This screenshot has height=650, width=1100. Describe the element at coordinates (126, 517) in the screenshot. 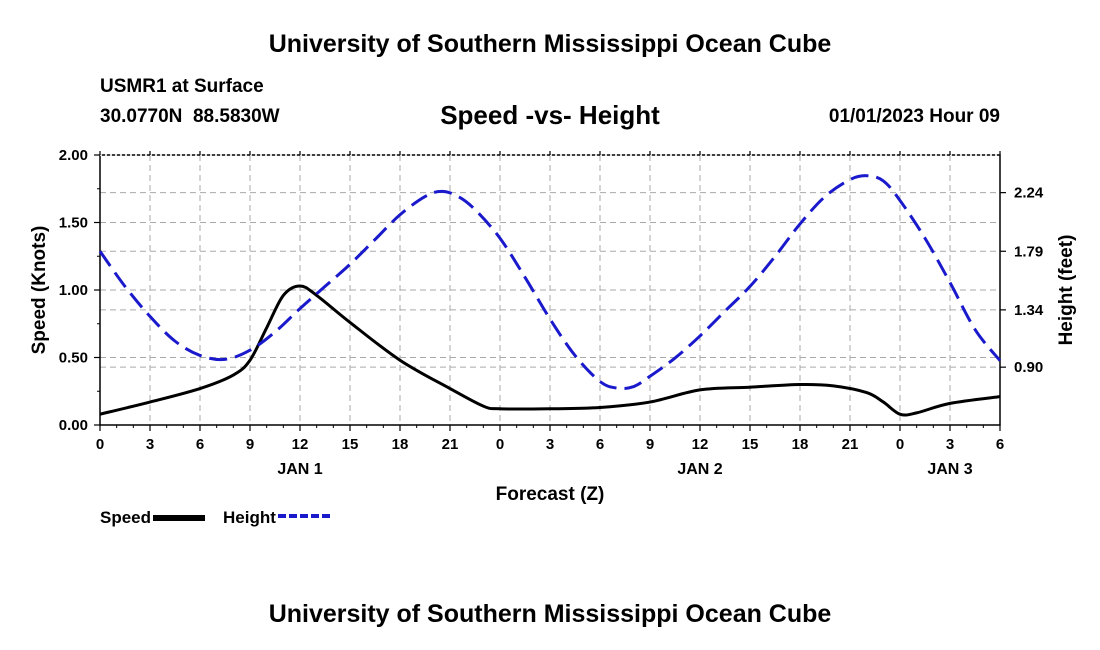

I see `legend-speed-label: Speed` at that location.